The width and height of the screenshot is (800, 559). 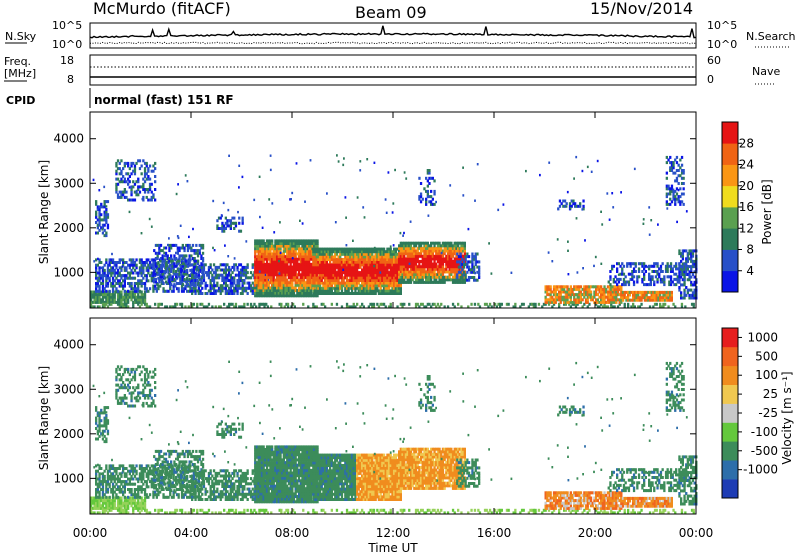 I want to click on station-title: McMurdo (fitACF), so click(x=162, y=9).